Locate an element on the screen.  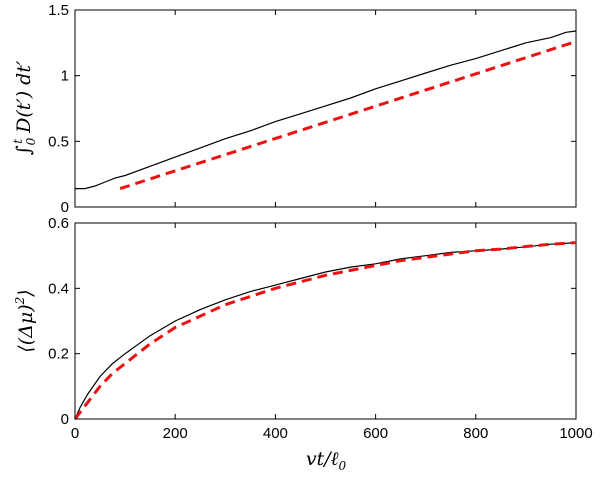
xlabel-sub: 0 is located at coordinates (343, 466).